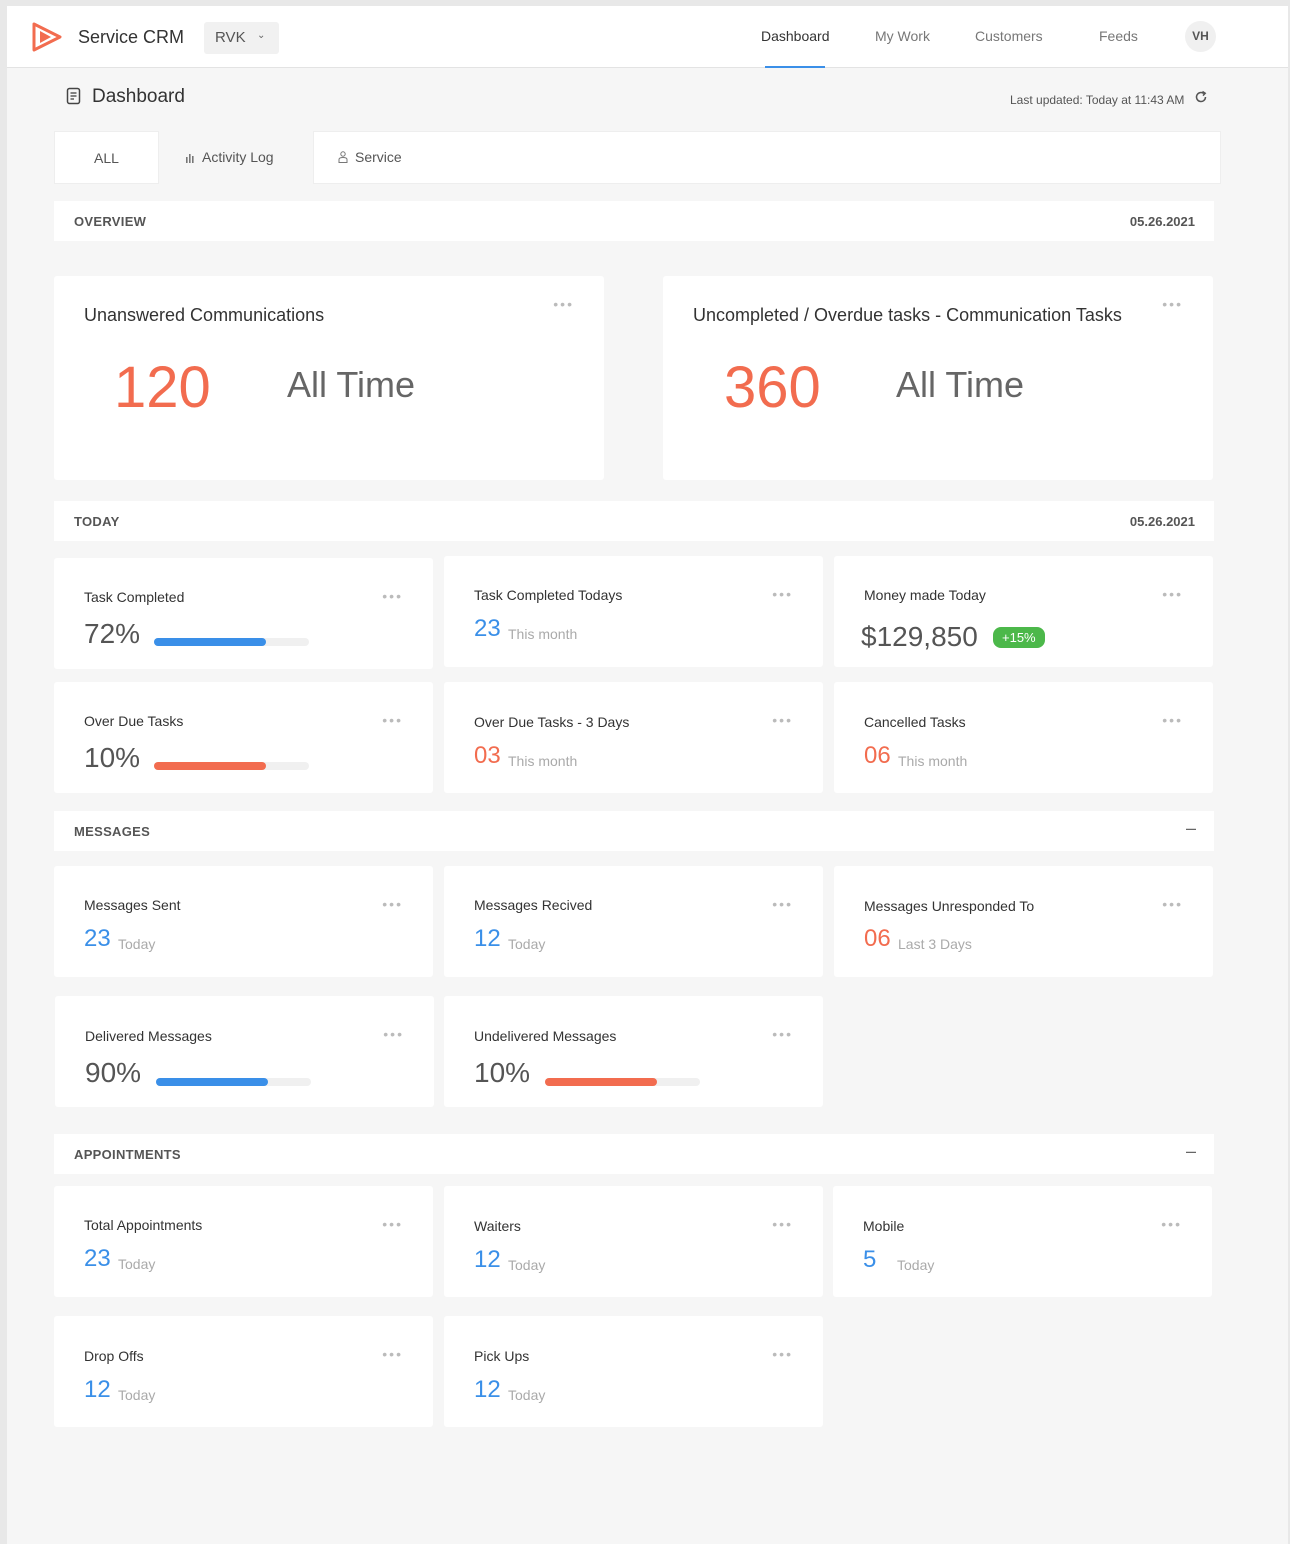 This screenshot has height=1544, width=1290. Describe the element at coordinates (533, 905) in the screenshot. I see `card-title: Messages Recived` at that location.